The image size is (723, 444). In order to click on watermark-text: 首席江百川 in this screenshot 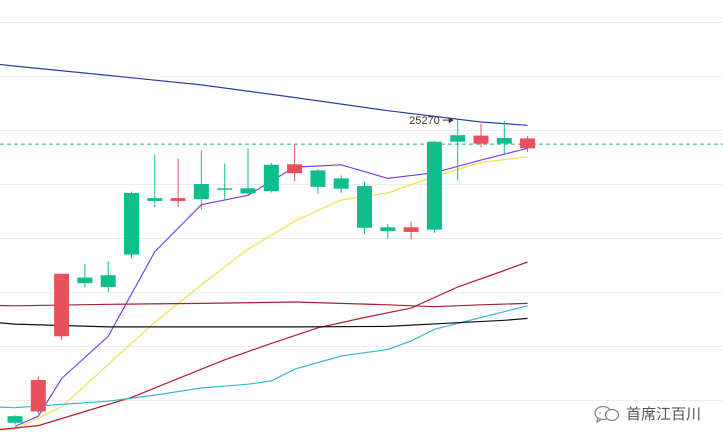, I will do `click(663, 414)`.